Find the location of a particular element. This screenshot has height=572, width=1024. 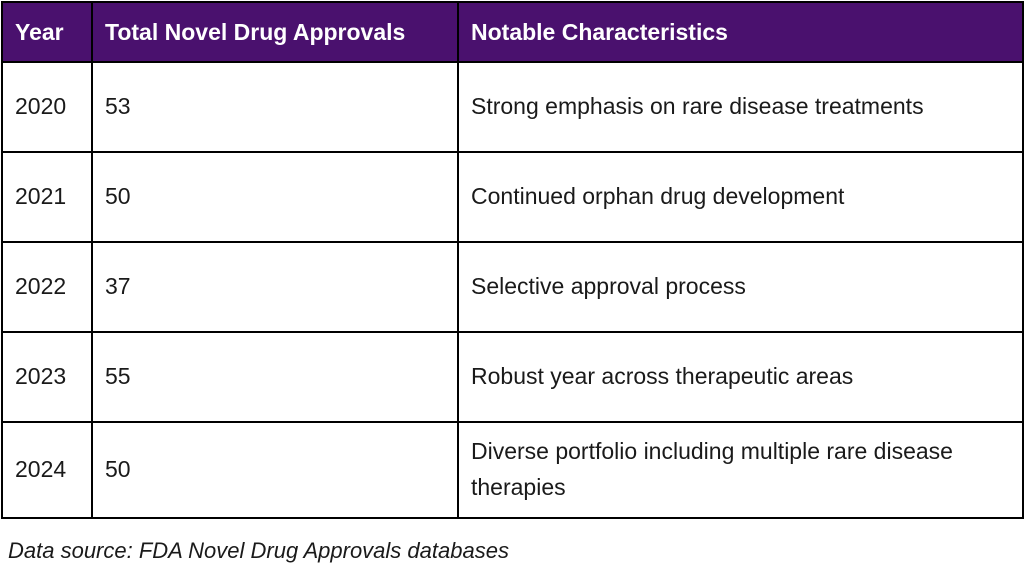

year-cell: 2023 is located at coordinates (47, 377).